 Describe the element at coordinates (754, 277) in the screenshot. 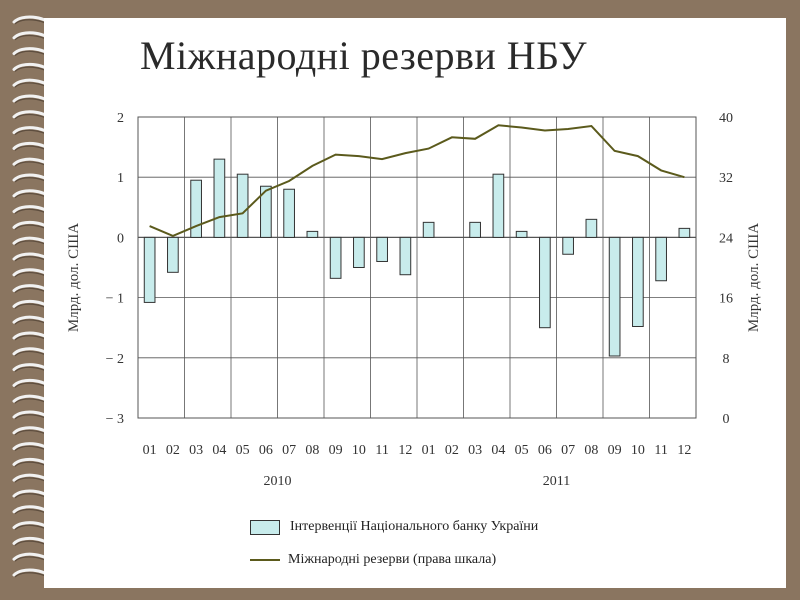

I see `right-axis-title: Млрд. дол. США` at that location.